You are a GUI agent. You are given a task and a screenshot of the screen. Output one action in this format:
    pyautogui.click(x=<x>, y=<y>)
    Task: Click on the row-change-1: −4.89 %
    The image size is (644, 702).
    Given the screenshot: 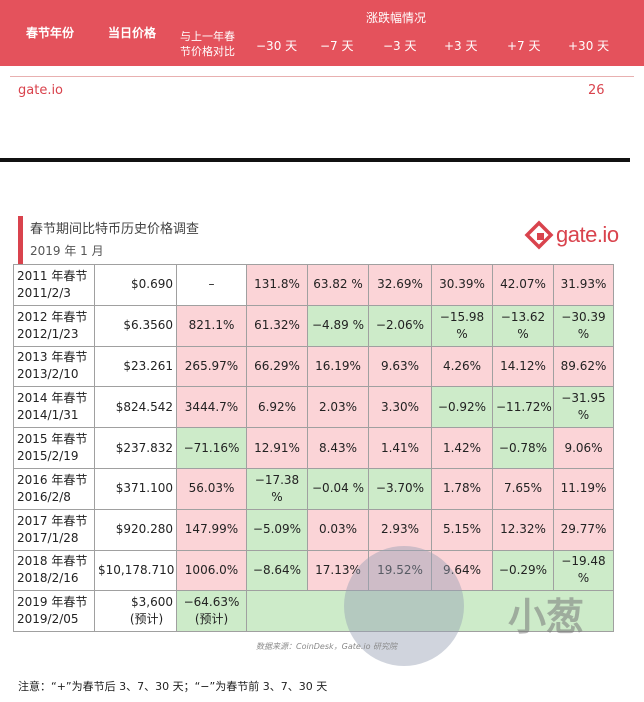 What is the action you would take?
    pyautogui.click(x=338, y=325)
    